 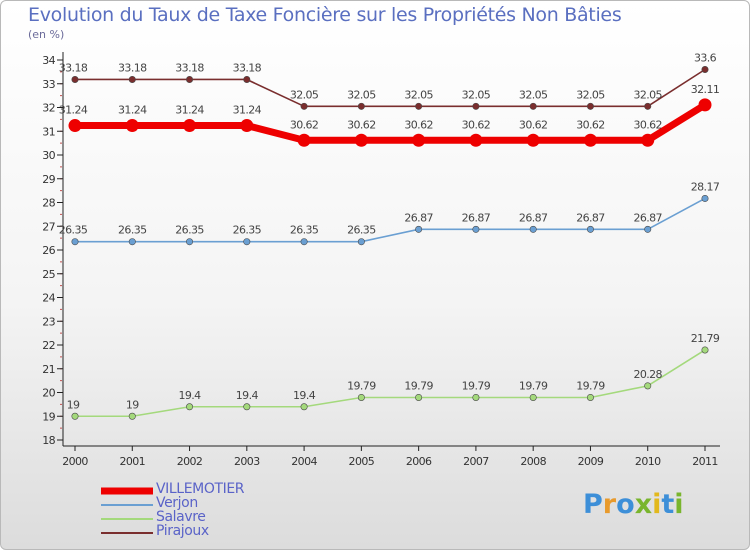 What do you see at coordinates (648, 461) in the screenshot?
I see `x-tick-label: 2010` at bounding box center [648, 461].